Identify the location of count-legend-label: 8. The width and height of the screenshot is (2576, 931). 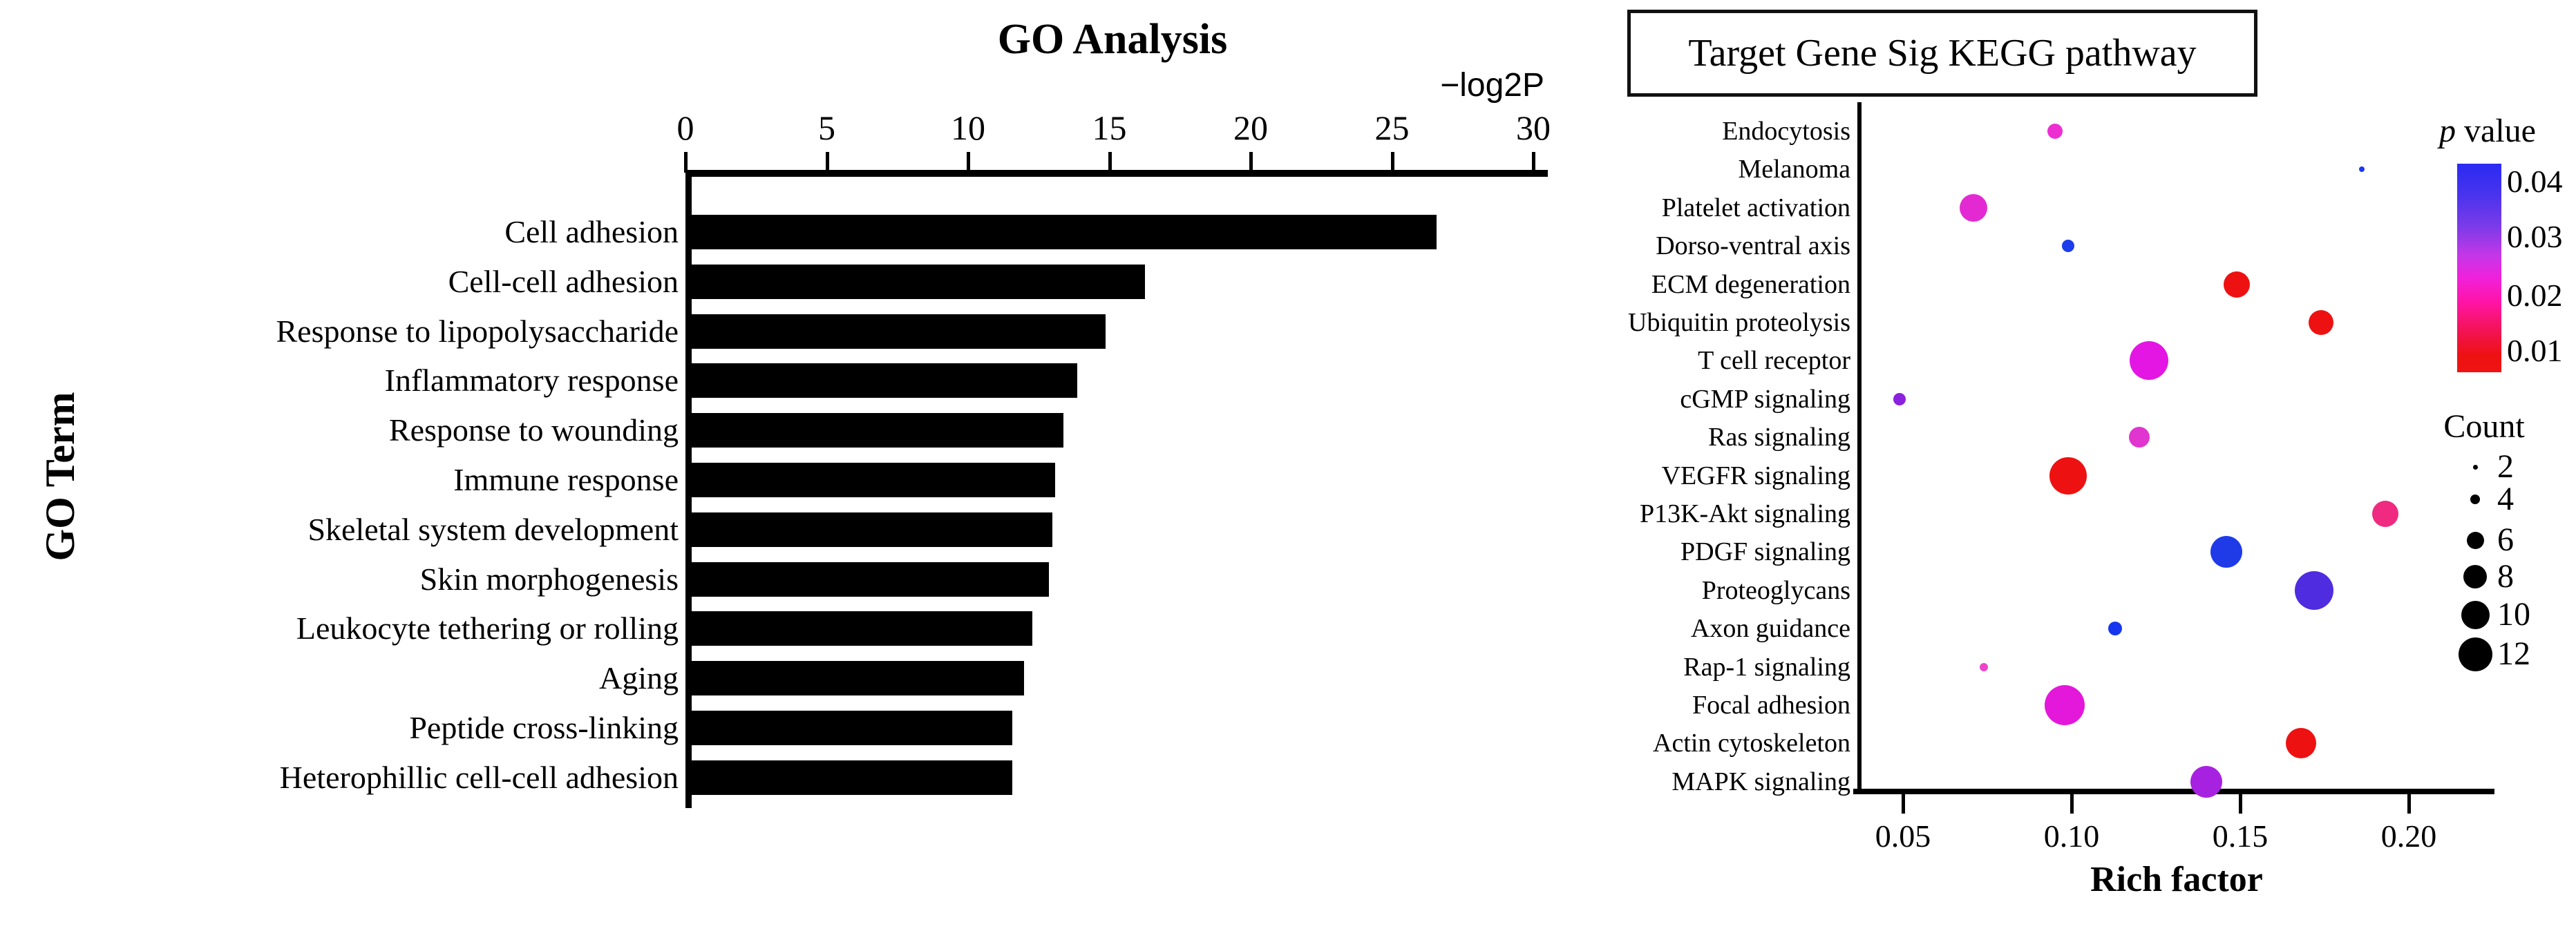
(2505, 576).